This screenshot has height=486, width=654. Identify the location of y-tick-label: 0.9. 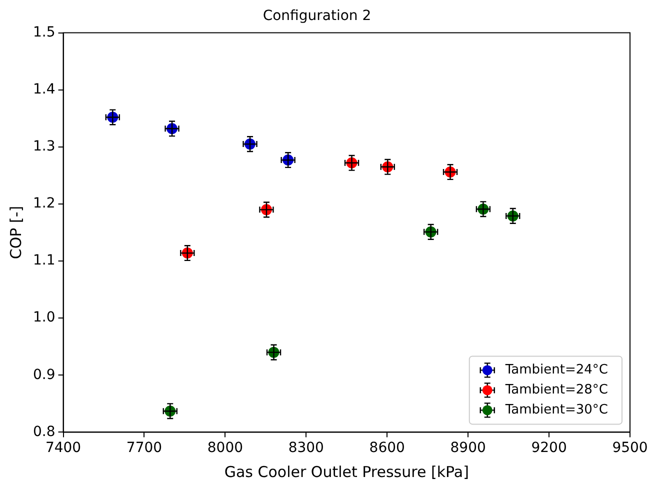
(44, 374).